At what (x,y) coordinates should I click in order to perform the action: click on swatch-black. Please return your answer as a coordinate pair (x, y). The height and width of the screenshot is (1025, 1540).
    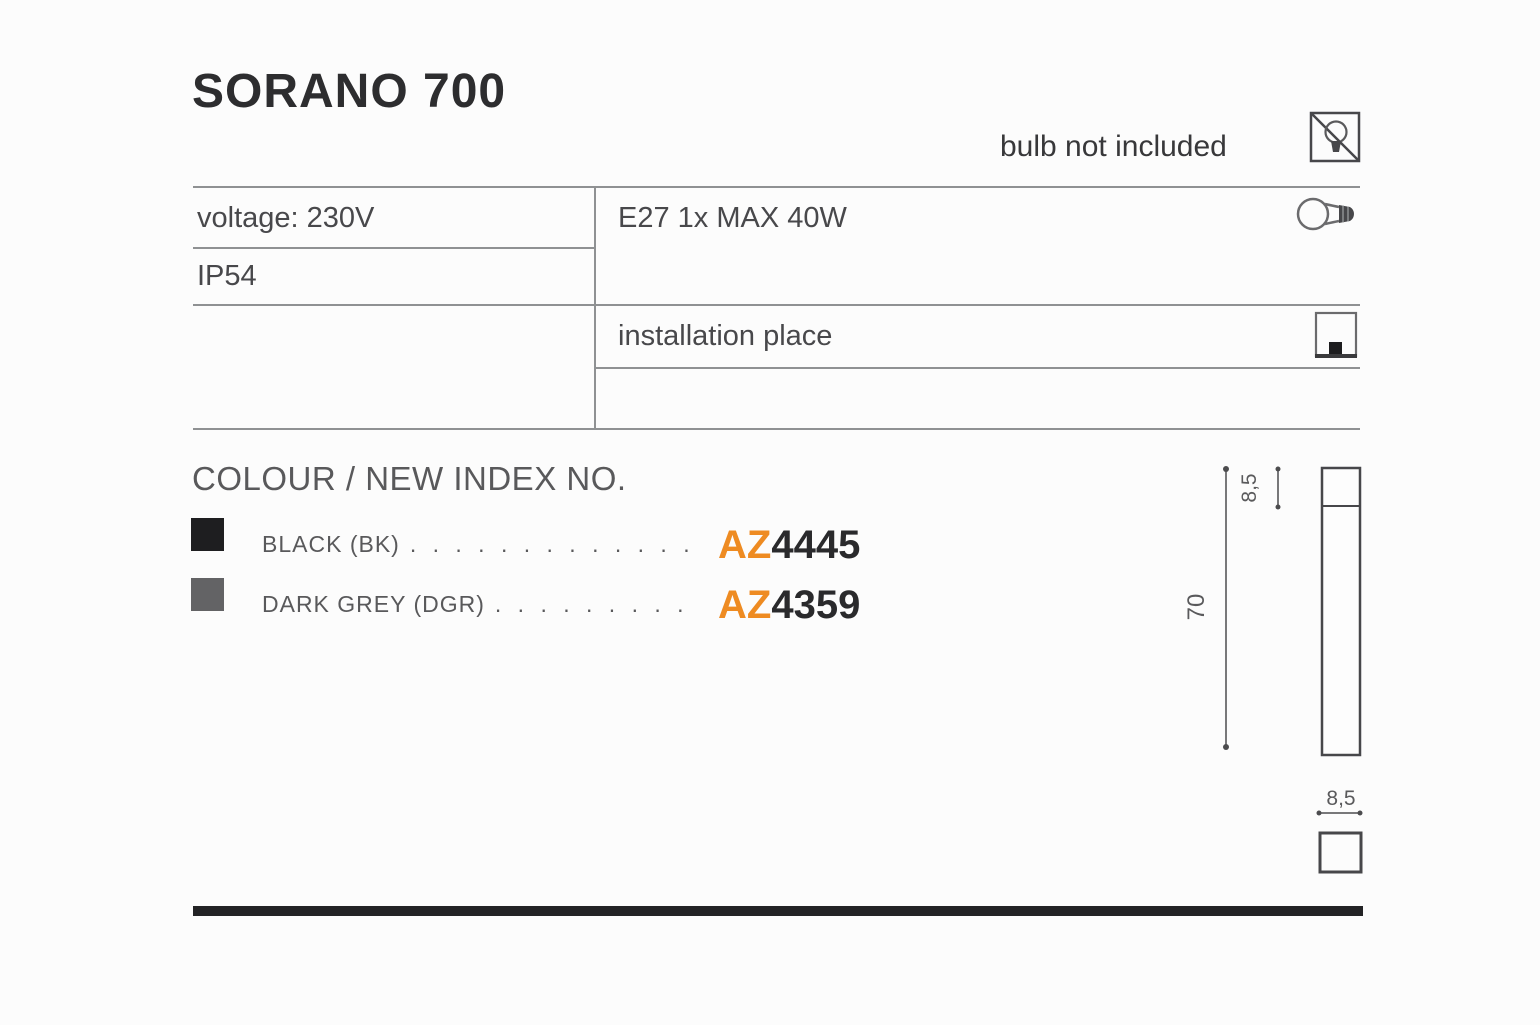
    Looking at the image, I should click on (207, 534).